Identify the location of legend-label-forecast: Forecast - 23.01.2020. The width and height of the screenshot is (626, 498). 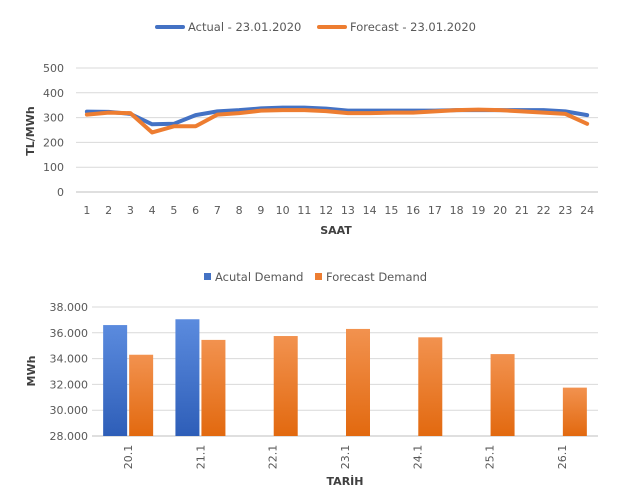
(413, 27).